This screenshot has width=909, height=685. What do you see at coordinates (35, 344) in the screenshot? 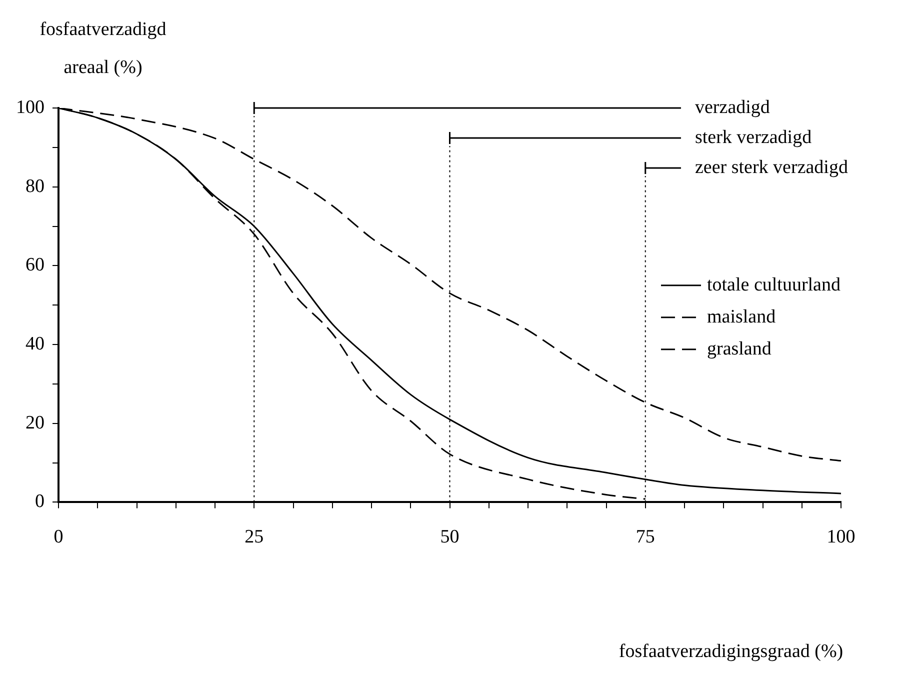
I see `y-tick-label: 40` at bounding box center [35, 344].